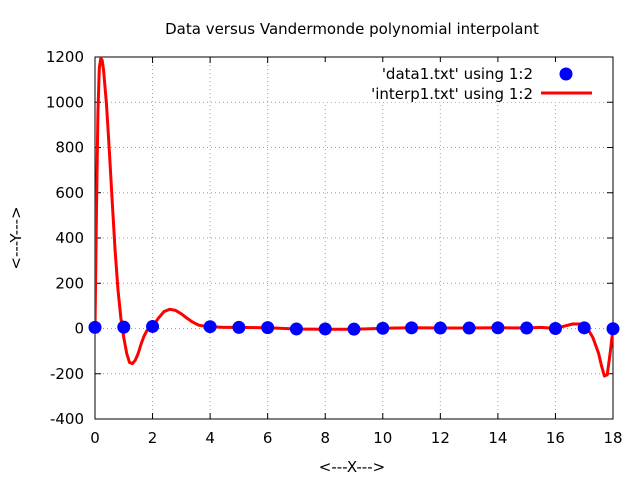 The image size is (640, 480). Describe the element at coordinates (440, 438) in the screenshot. I see `x-tick-label: 12` at that location.